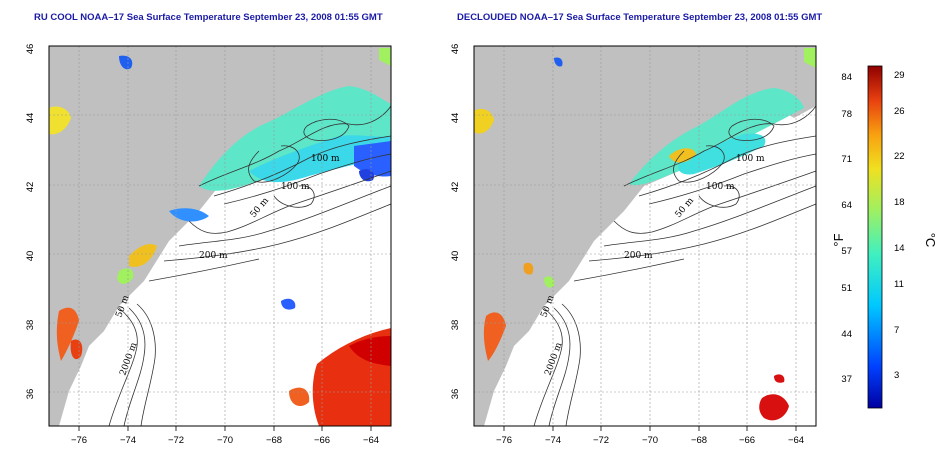  What do you see at coordinates (601, 440) in the screenshot?
I see `right-lon-label: −72` at bounding box center [601, 440].